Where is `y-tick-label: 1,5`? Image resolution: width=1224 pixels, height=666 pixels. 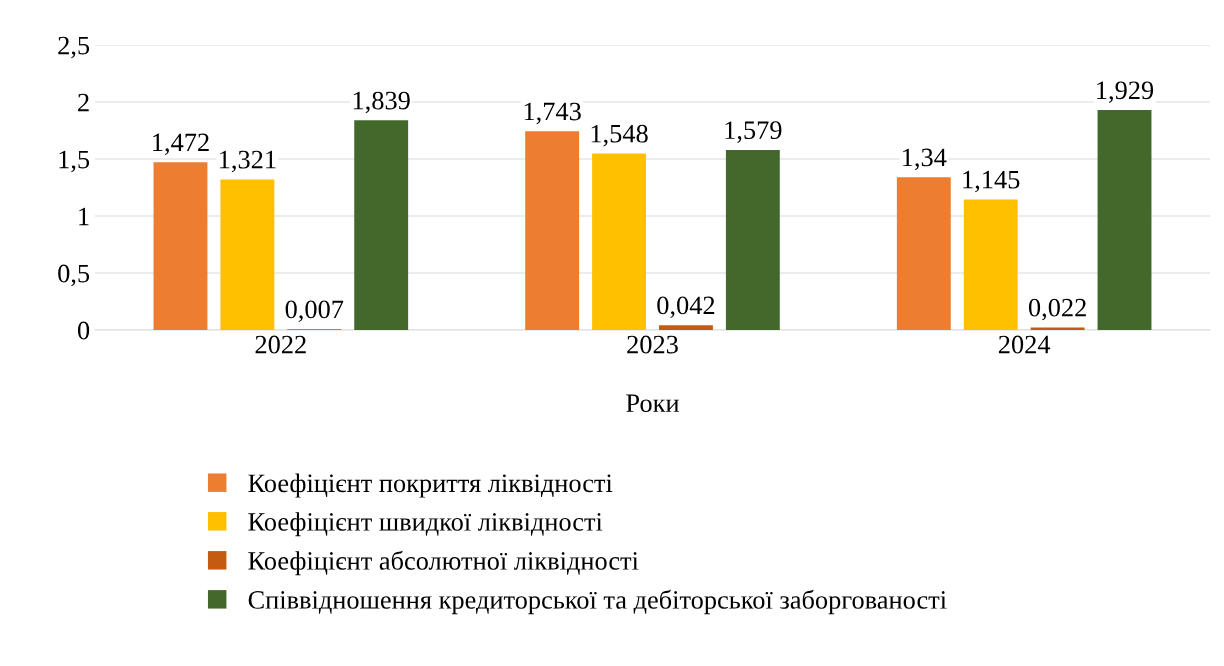
y-tick-label: 1,5 is located at coordinates (74, 161).